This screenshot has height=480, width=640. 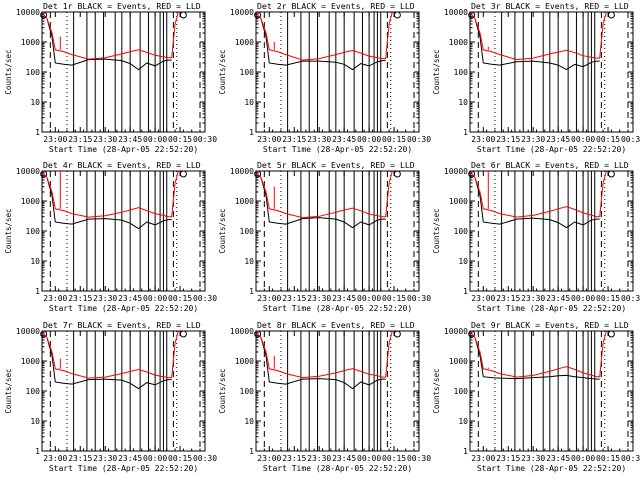 I want to click on panel-title: Det 4r BLACK = Events, RED = LLD, so click(x=122, y=165).